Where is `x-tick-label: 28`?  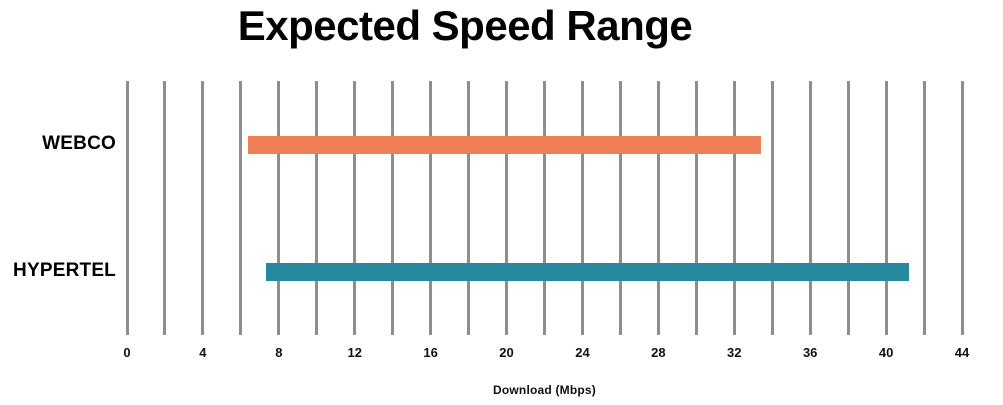
x-tick-label: 28 is located at coordinates (658, 352).